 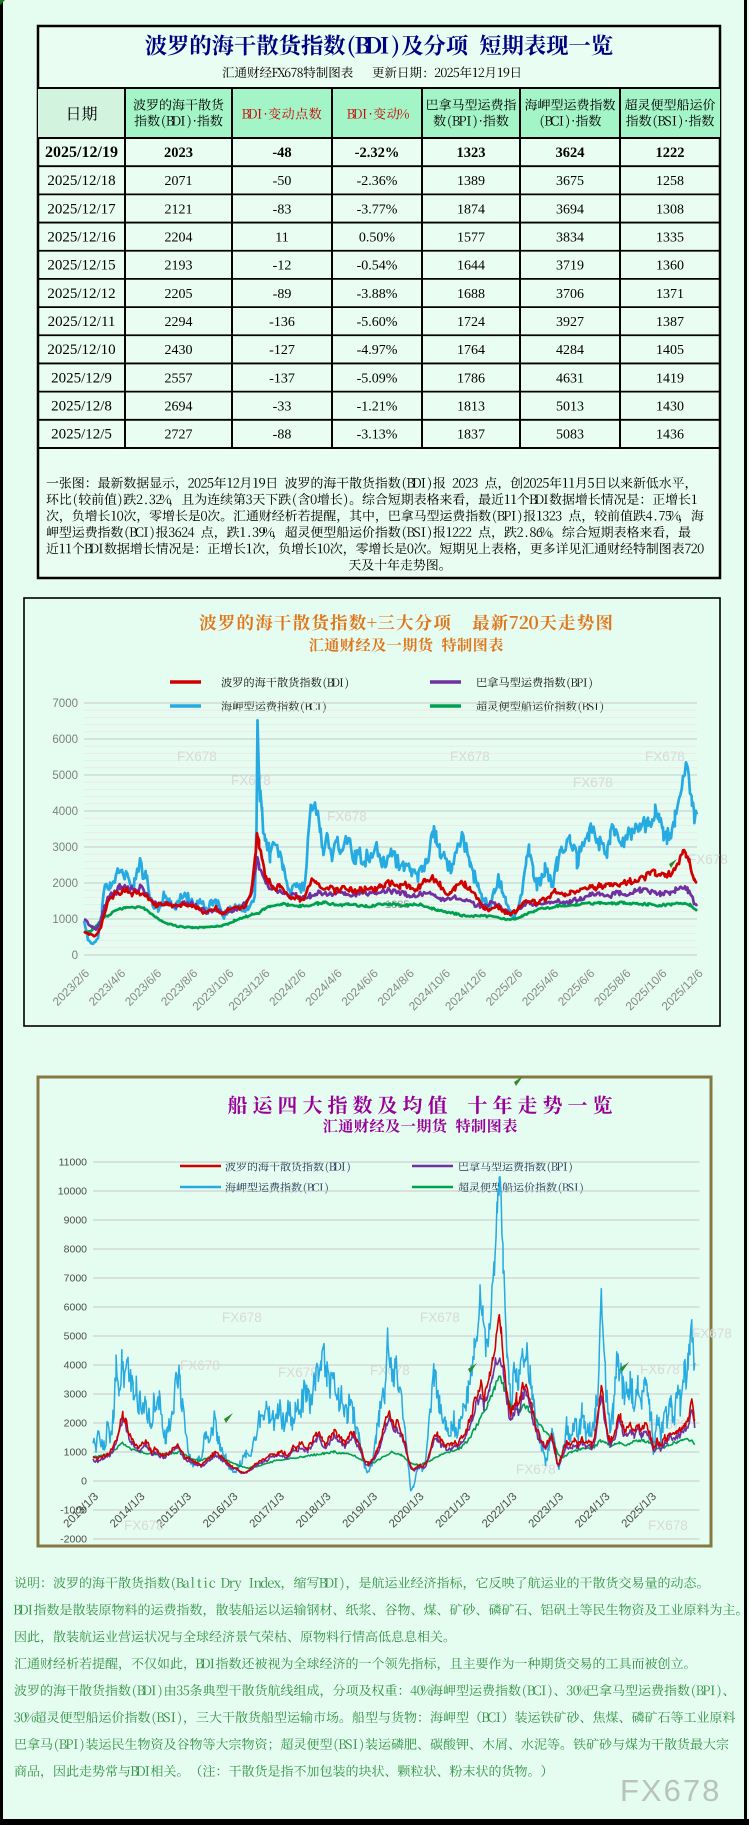 What do you see at coordinates (377, 153) in the screenshot?
I see `svg-text: -2.32%` at bounding box center [377, 153].